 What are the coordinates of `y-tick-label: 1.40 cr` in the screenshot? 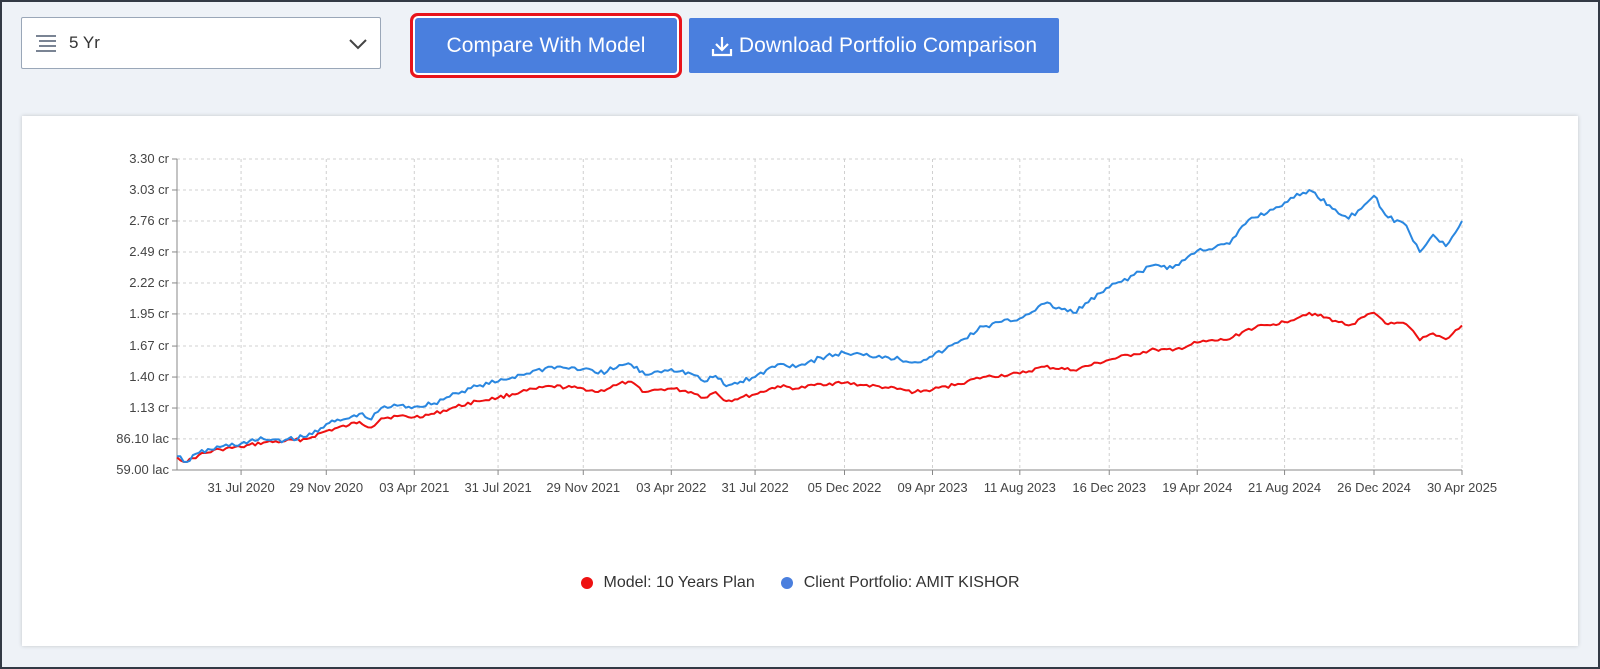 It's located at (149, 376).